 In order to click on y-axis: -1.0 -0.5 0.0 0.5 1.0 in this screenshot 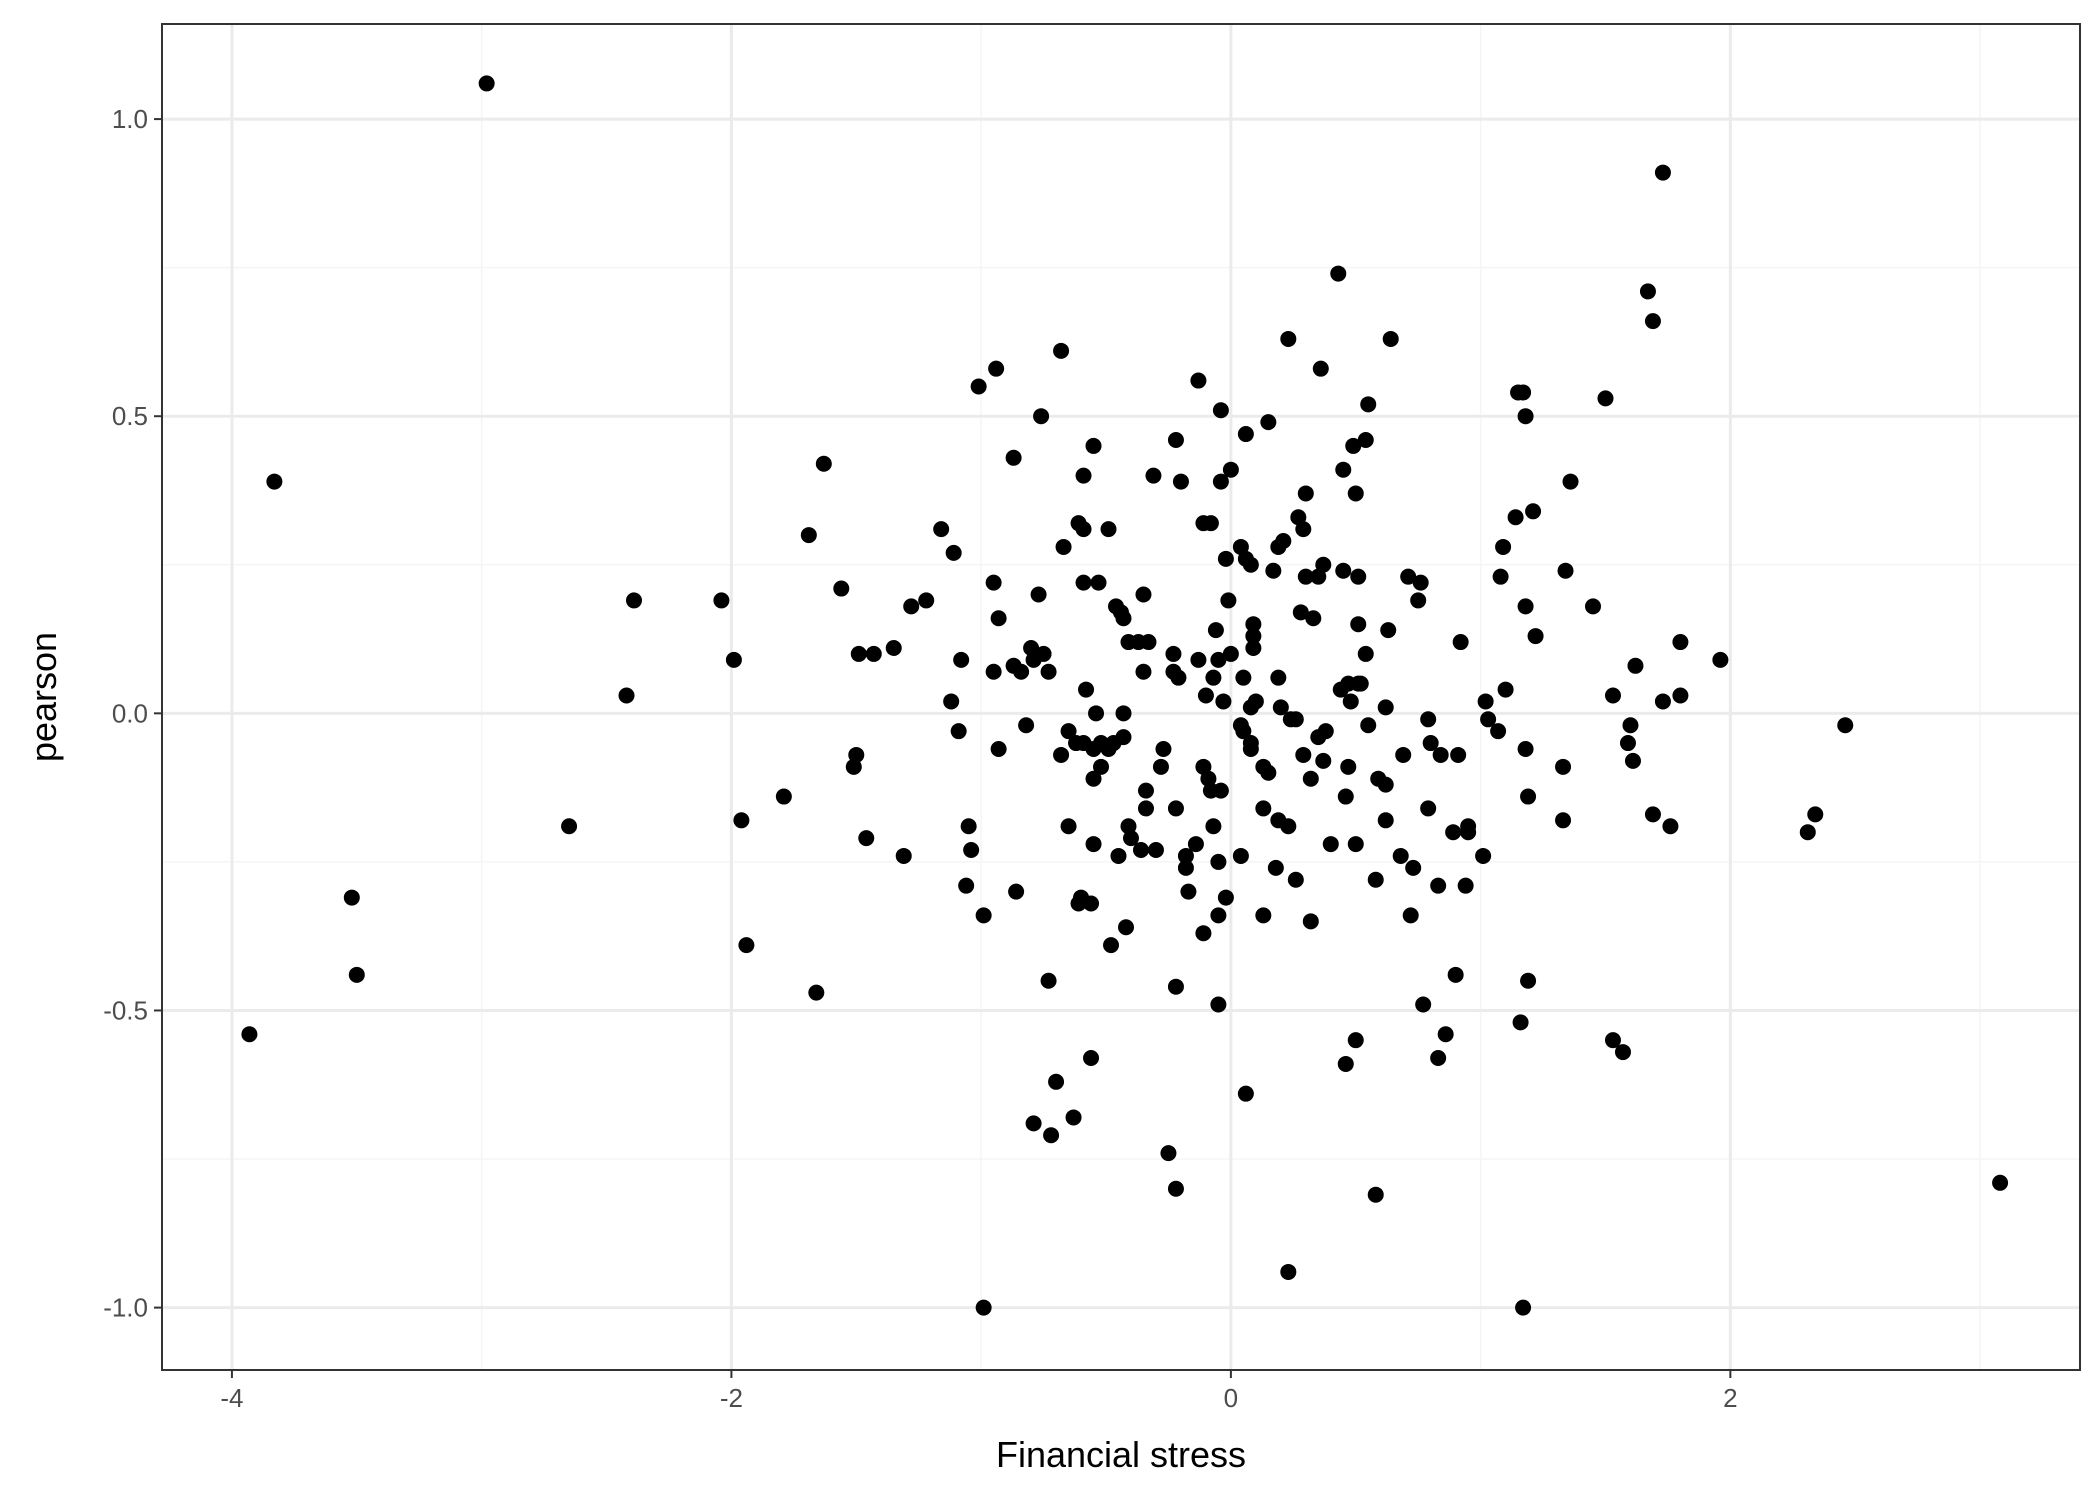, I will do `click(132, 713)`.